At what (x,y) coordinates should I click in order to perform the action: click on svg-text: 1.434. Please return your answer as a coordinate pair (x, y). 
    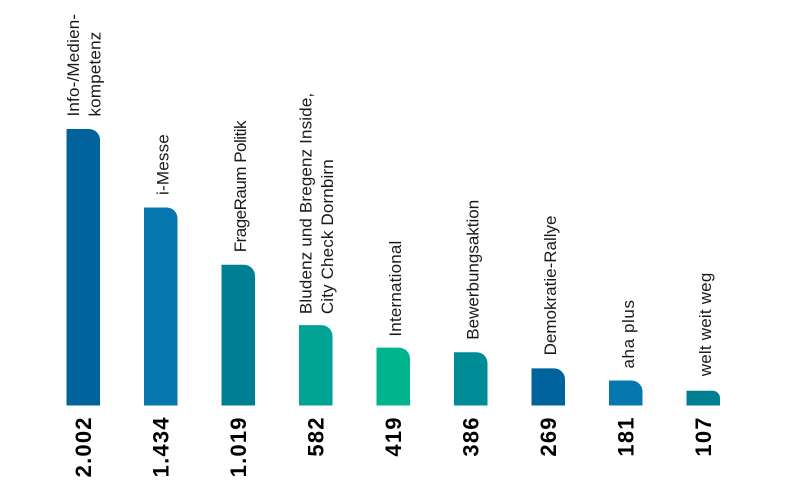
    Looking at the image, I should click on (161, 446).